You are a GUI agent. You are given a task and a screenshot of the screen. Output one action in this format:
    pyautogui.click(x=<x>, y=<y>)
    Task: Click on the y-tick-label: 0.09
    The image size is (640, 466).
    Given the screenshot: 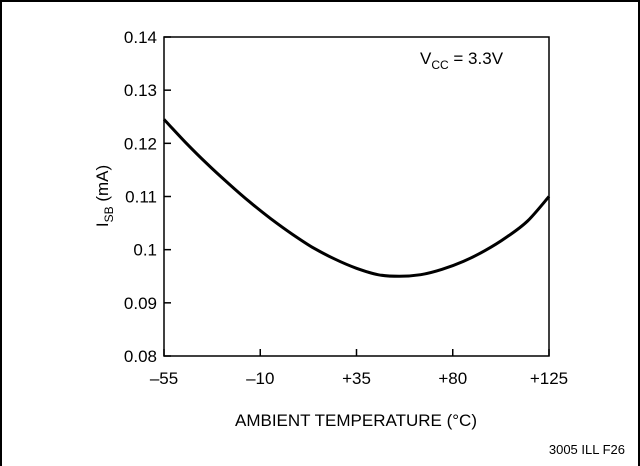 What is the action you would take?
    pyautogui.click(x=140, y=303)
    